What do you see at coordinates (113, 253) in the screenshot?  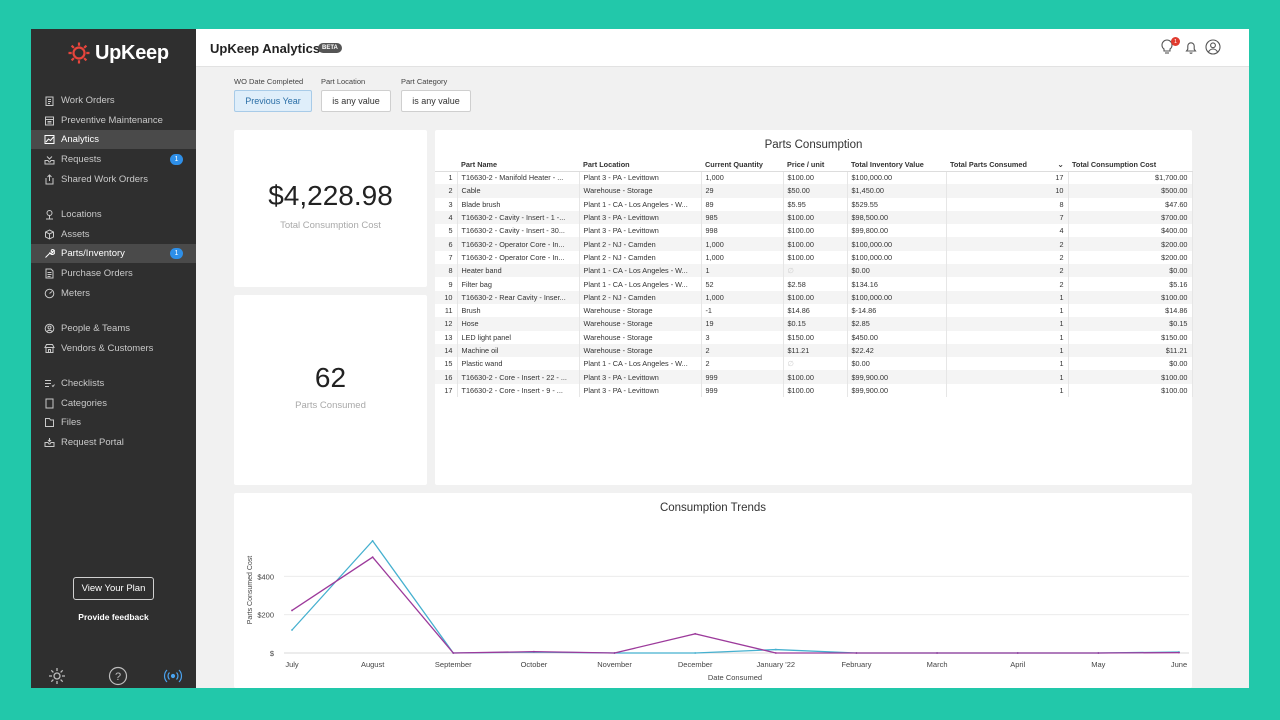 I see `sidebar-item-parts-inventory: Parts/Inventory 1` at bounding box center [113, 253].